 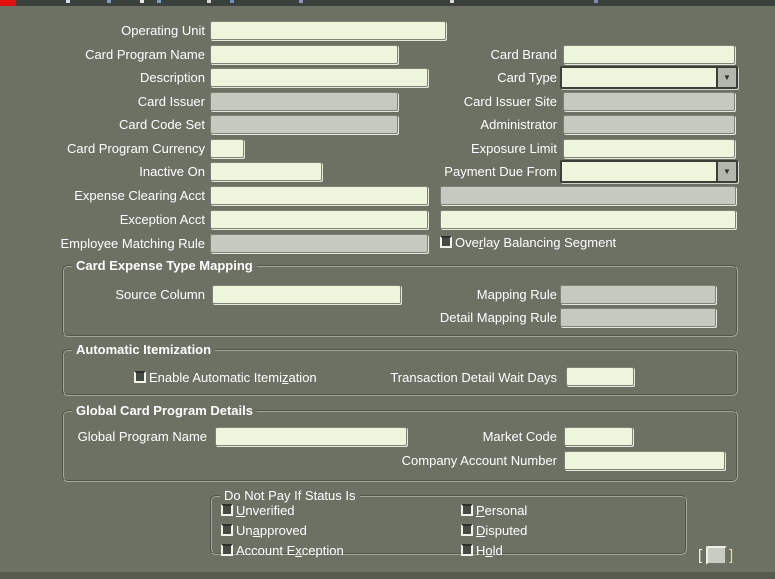 I want to click on overlay-balancing-segment-checkbox, so click(x=446, y=242).